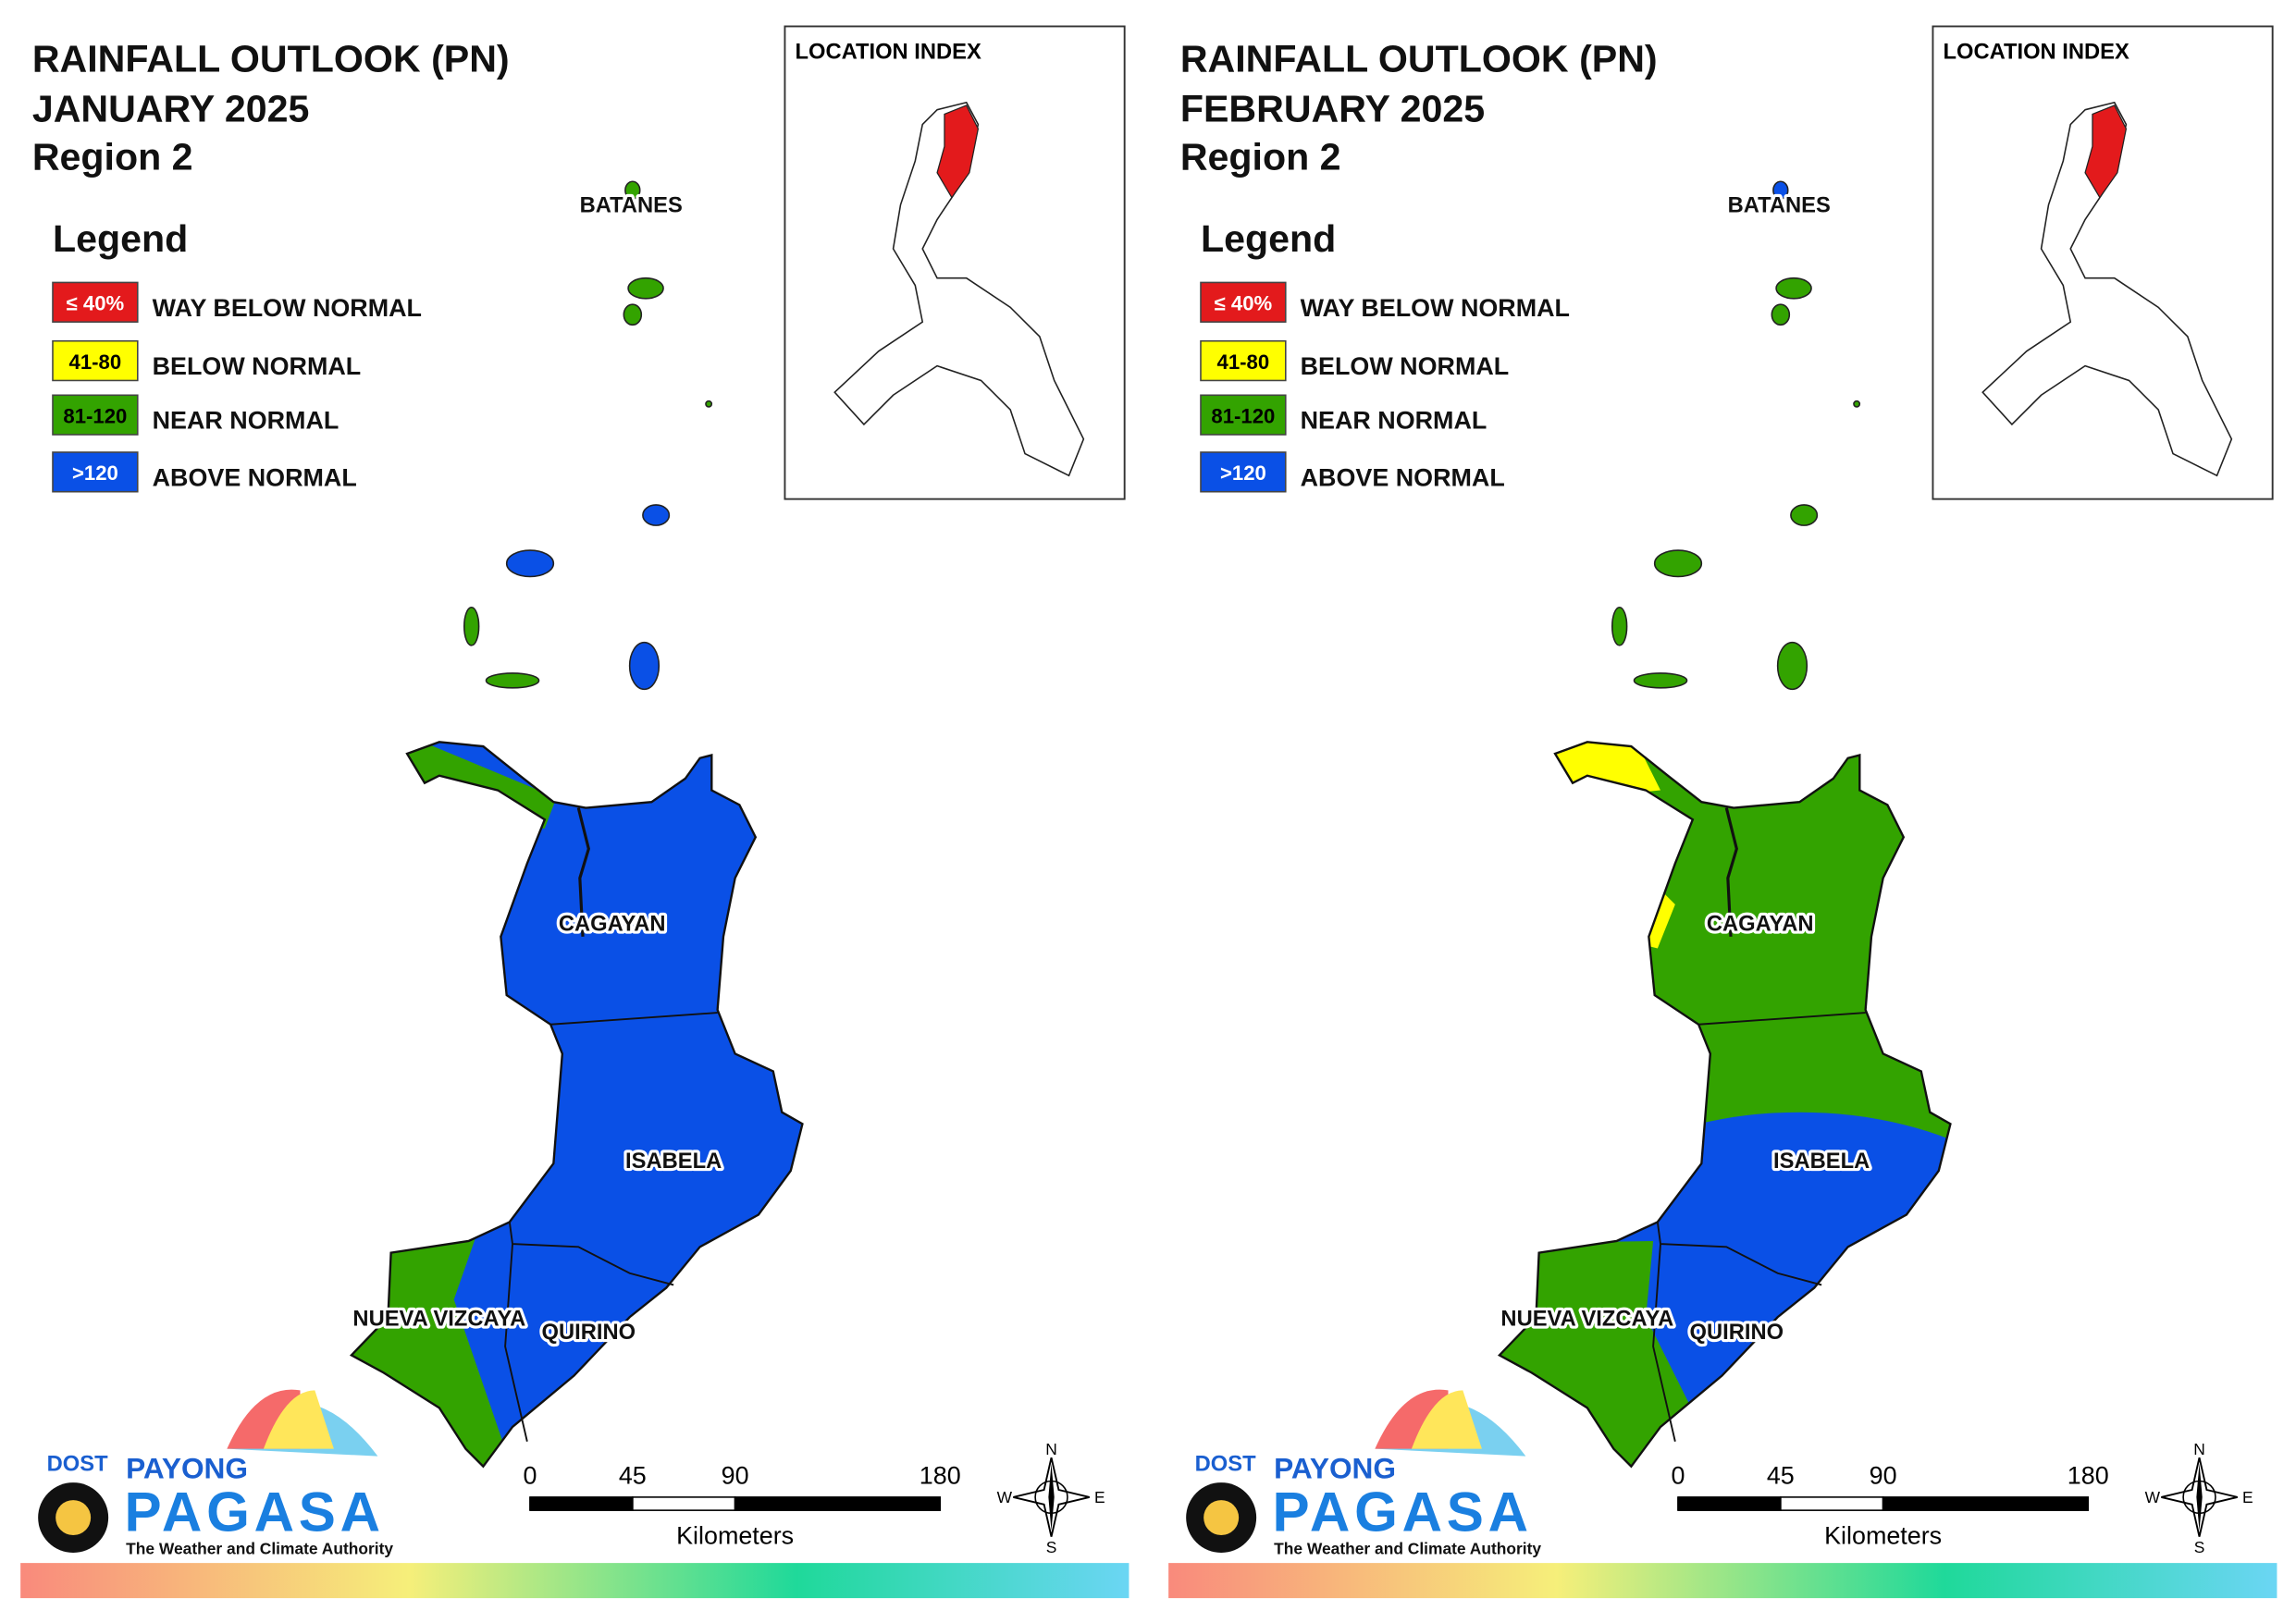  I want to click on legend-label: ABOVE NORMAL, so click(255, 477).